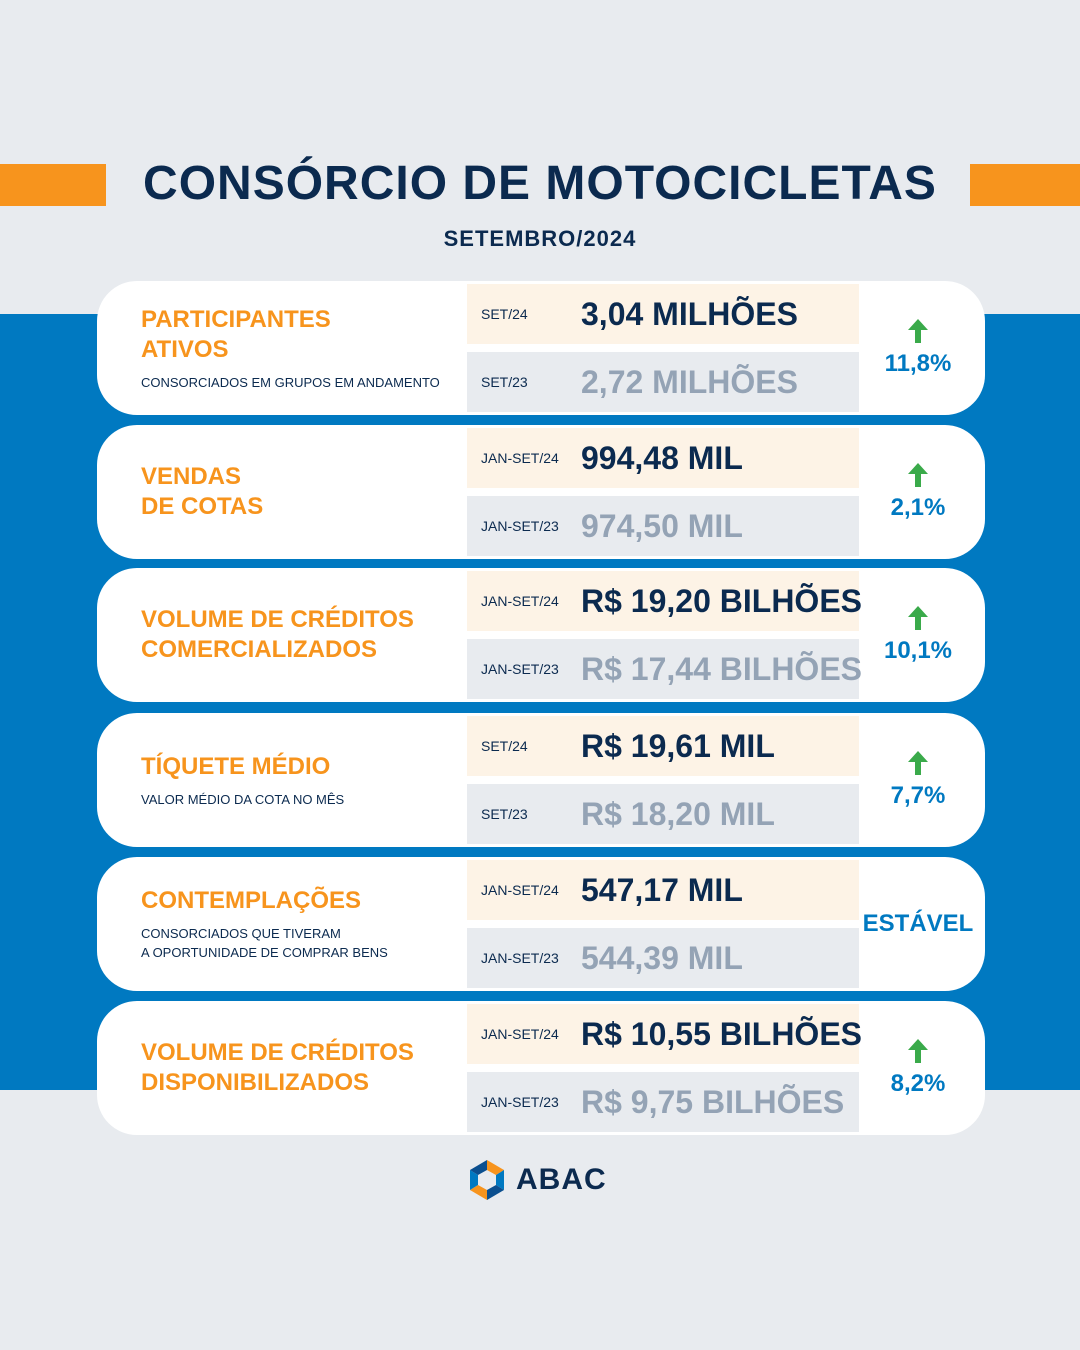 The height and width of the screenshot is (1350, 1080). What do you see at coordinates (918, 507) in the screenshot?
I see `change-value: 2,1%` at bounding box center [918, 507].